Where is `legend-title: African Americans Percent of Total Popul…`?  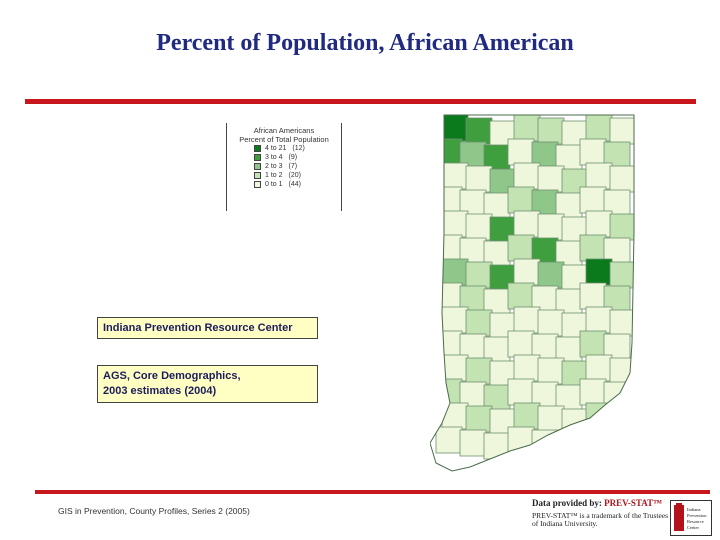 legend-title: African Americans Percent of Total Popul… is located at coordinates (284, 135).